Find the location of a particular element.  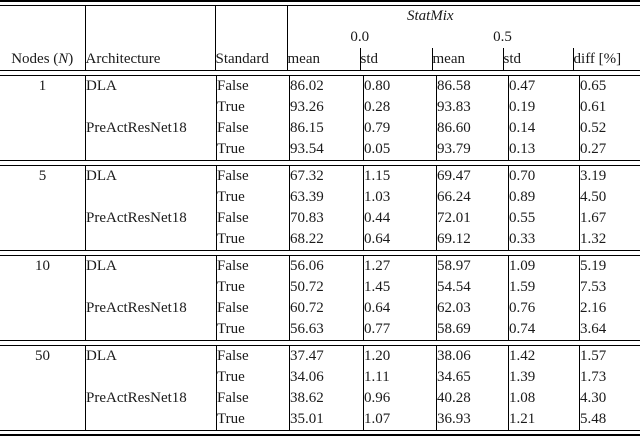

diff-cell: 1.67 is located at coordinates (610, 218).